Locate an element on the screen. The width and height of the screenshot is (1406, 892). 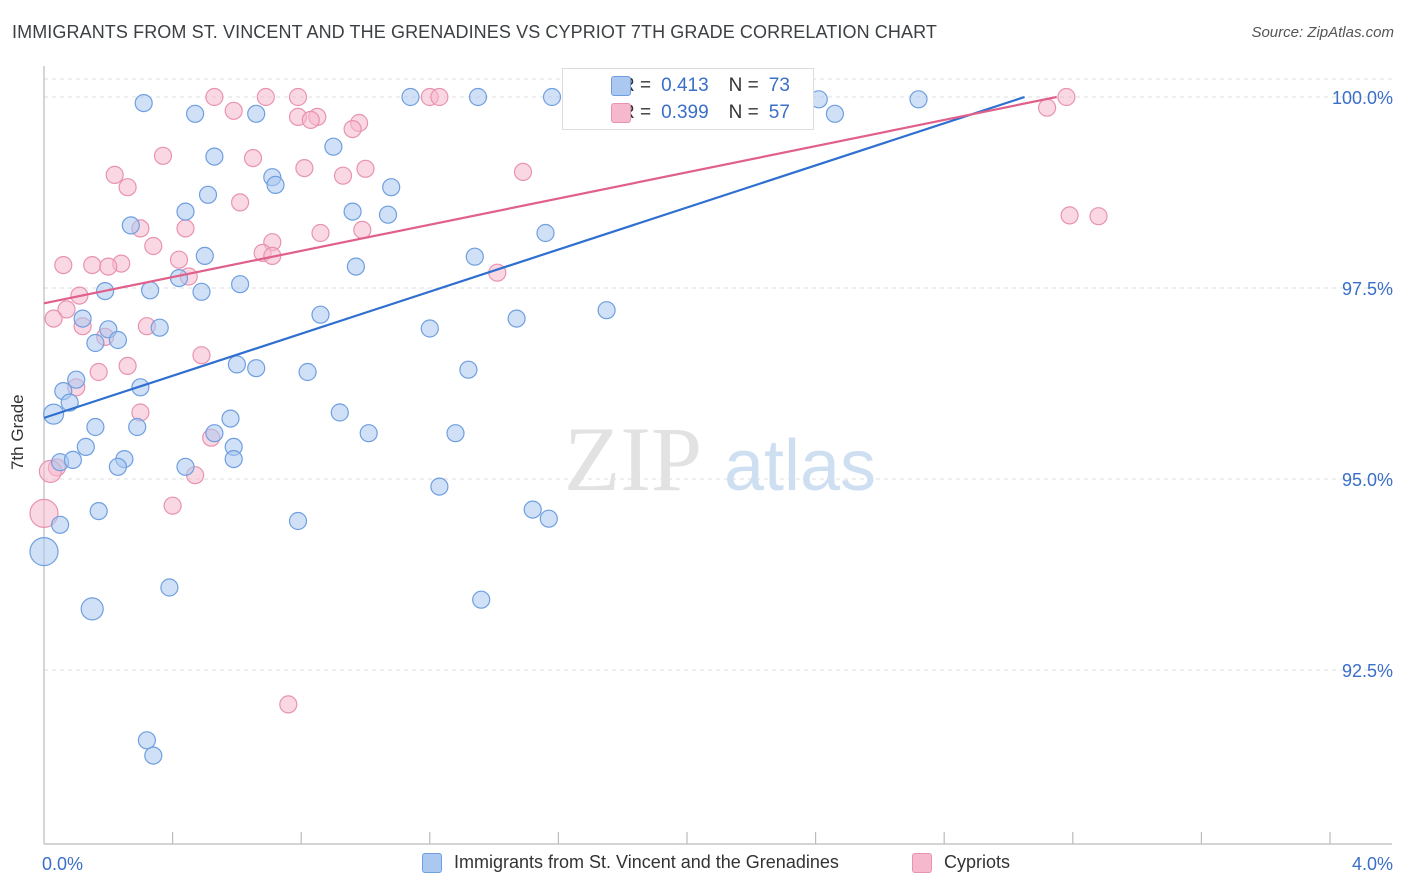
stats-n-label-pink: N = is located at coordinates (743, 112).